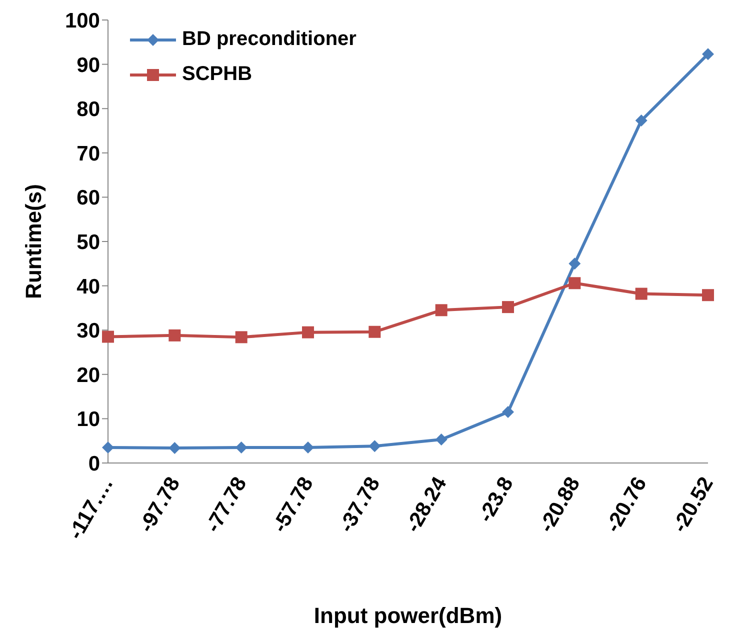 The height and width of the screenshot is (641, 738). Describe the element at coordinates (94, 464) in the screenshot. I see `y-tick-label: 0` at that location.